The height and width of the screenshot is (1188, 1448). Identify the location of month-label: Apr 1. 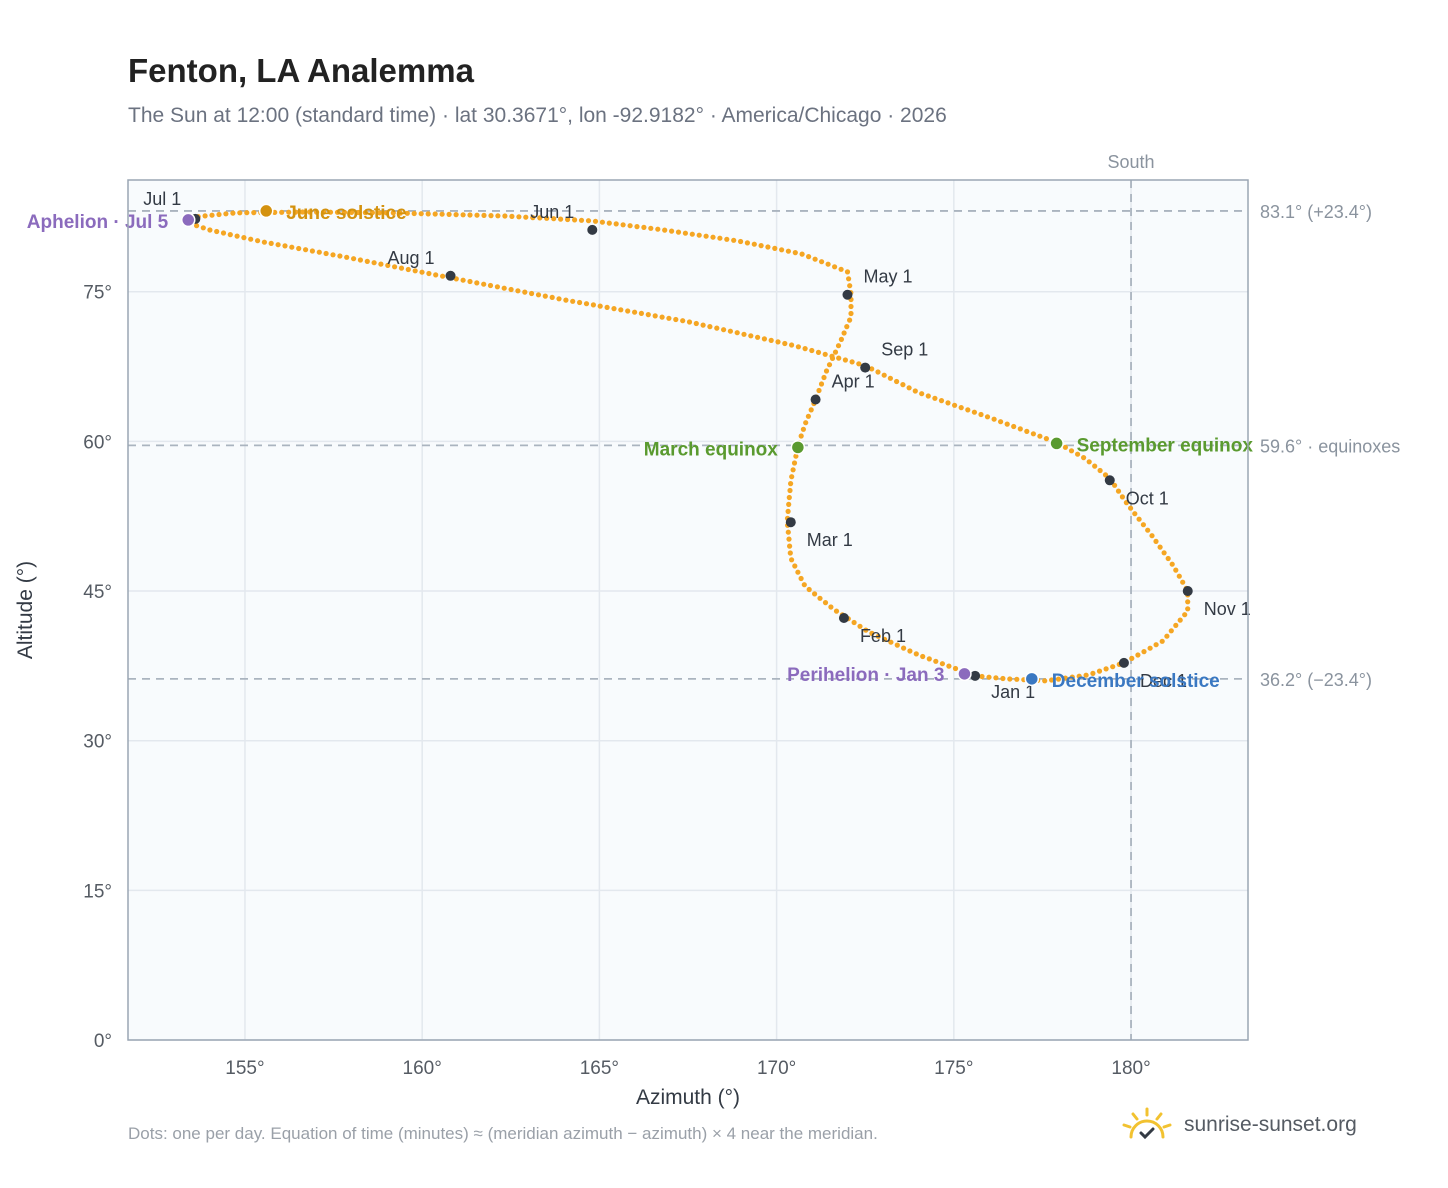
(853, 381).